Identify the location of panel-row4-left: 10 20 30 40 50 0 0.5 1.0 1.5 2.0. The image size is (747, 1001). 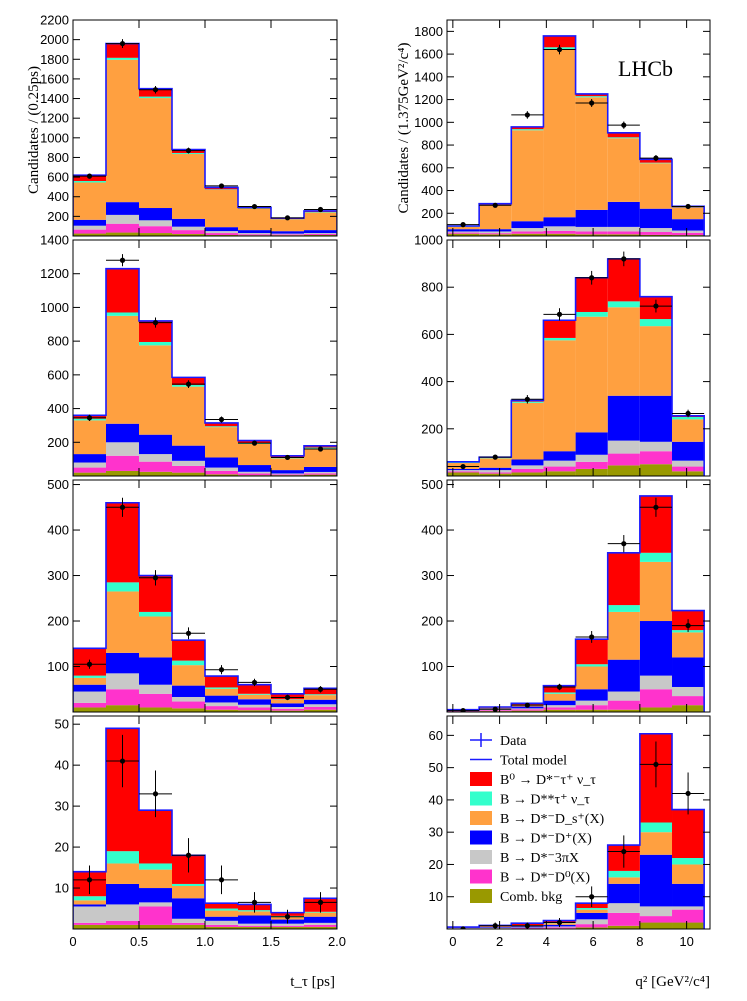
(200, 832).